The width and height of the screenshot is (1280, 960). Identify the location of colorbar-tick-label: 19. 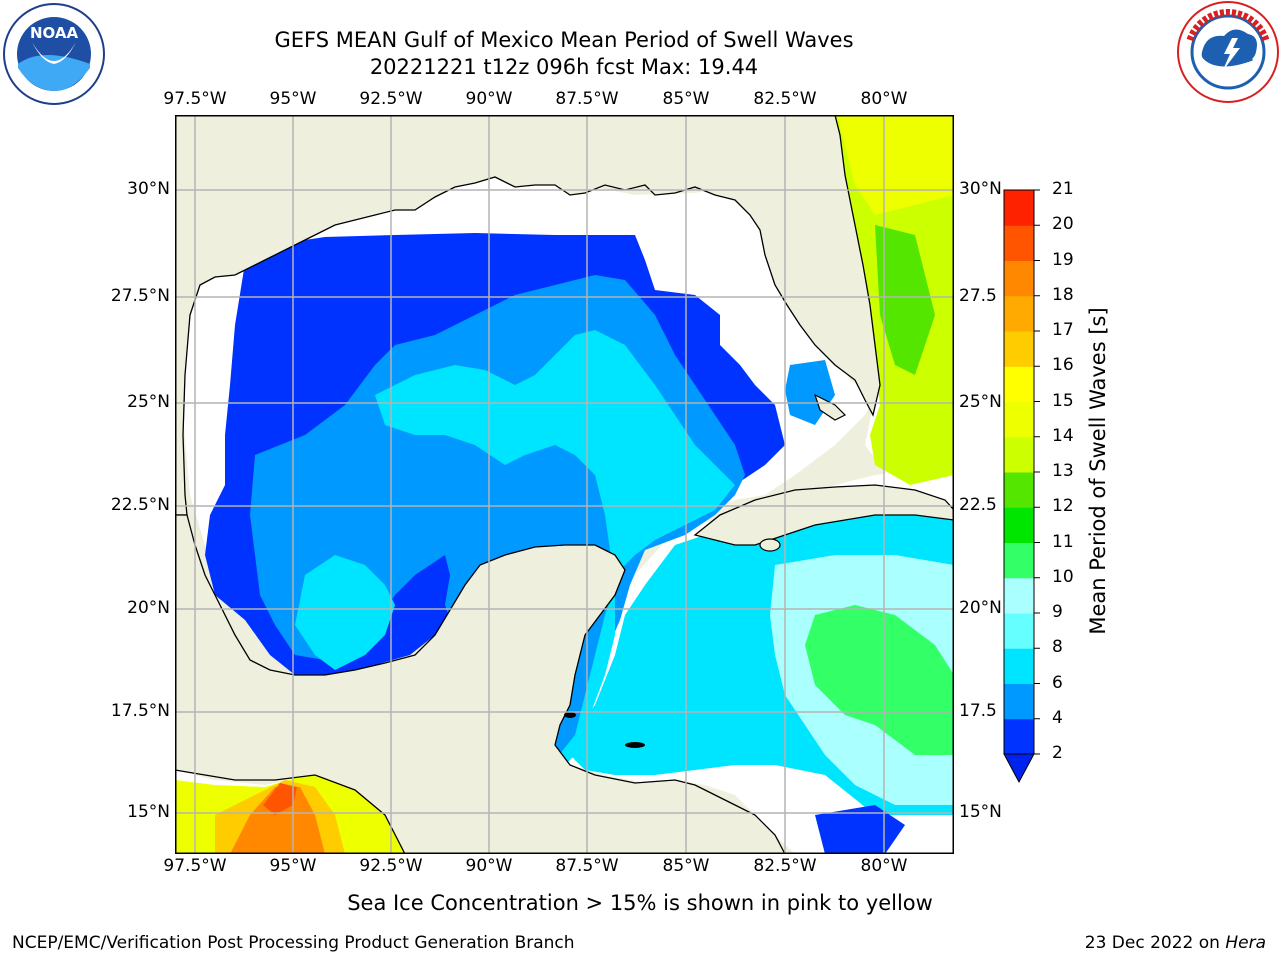
(1063, 259).